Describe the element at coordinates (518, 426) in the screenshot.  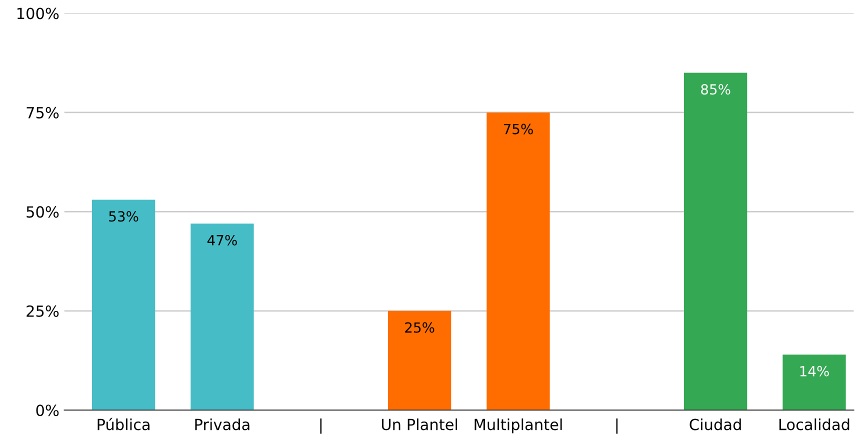
I see `x-tick-label: Multiplantel` at that location.